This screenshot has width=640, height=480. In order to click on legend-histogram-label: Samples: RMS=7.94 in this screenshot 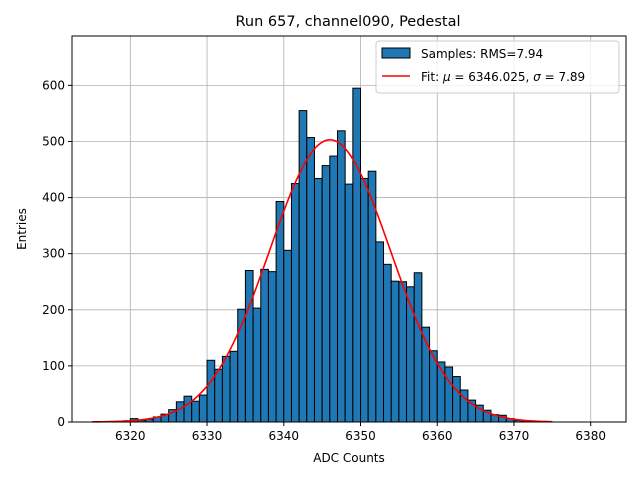, I will do `click(482, 54)`.